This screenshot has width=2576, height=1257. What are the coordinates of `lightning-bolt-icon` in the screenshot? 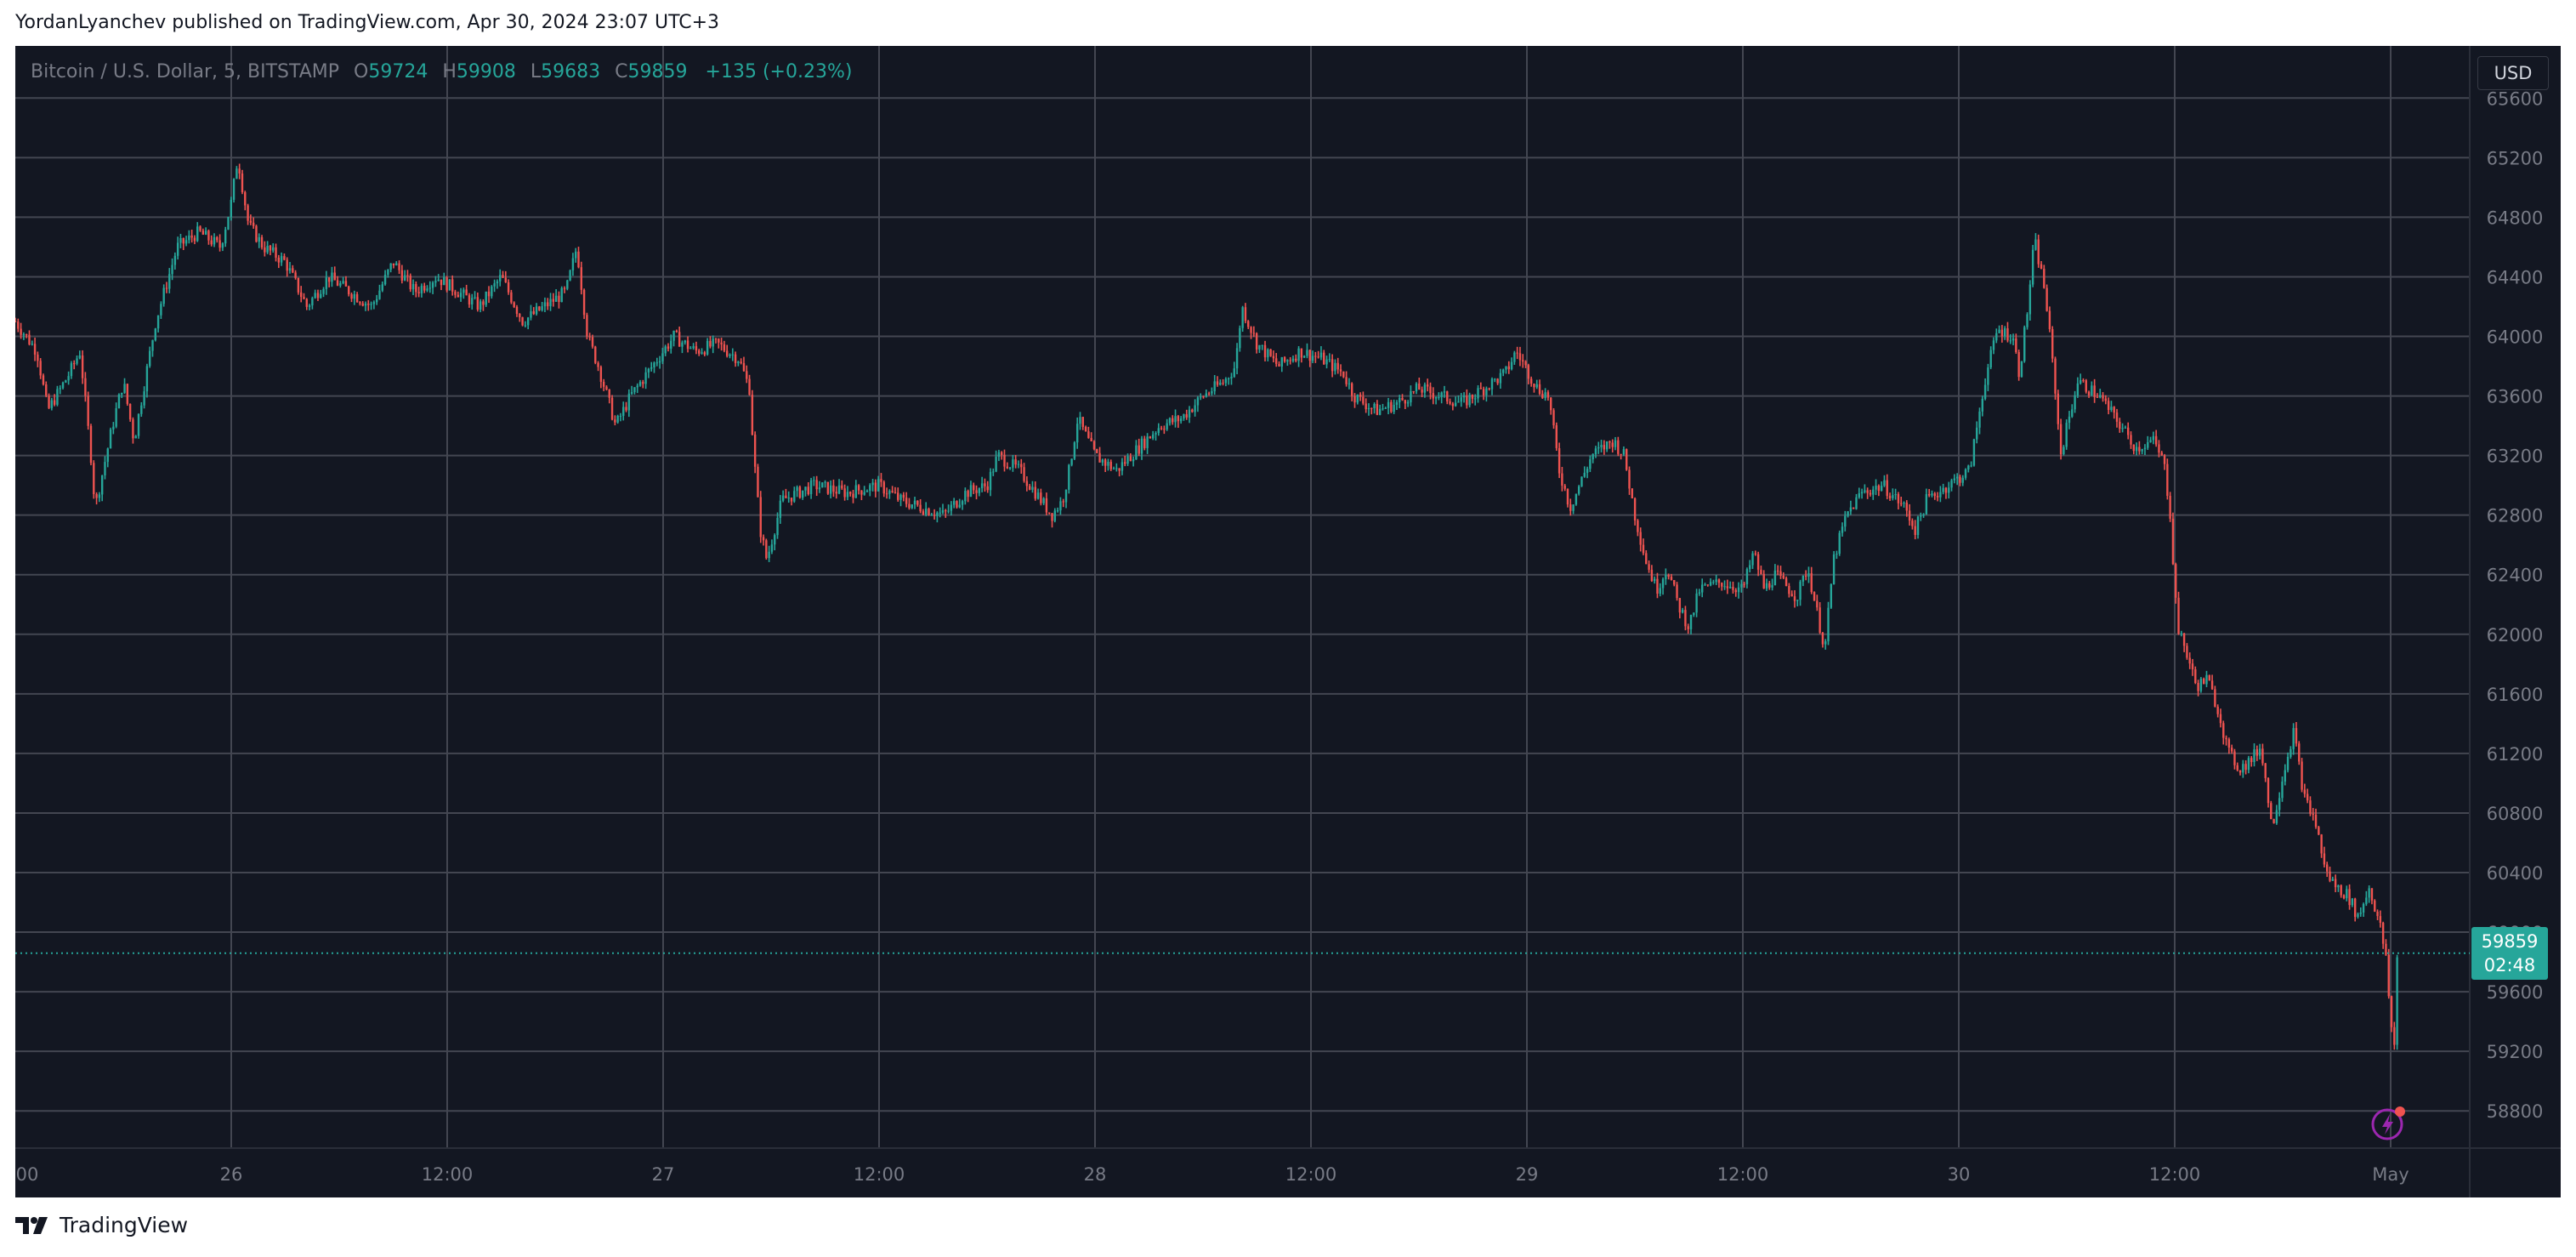 It's located at (2389, 1122).